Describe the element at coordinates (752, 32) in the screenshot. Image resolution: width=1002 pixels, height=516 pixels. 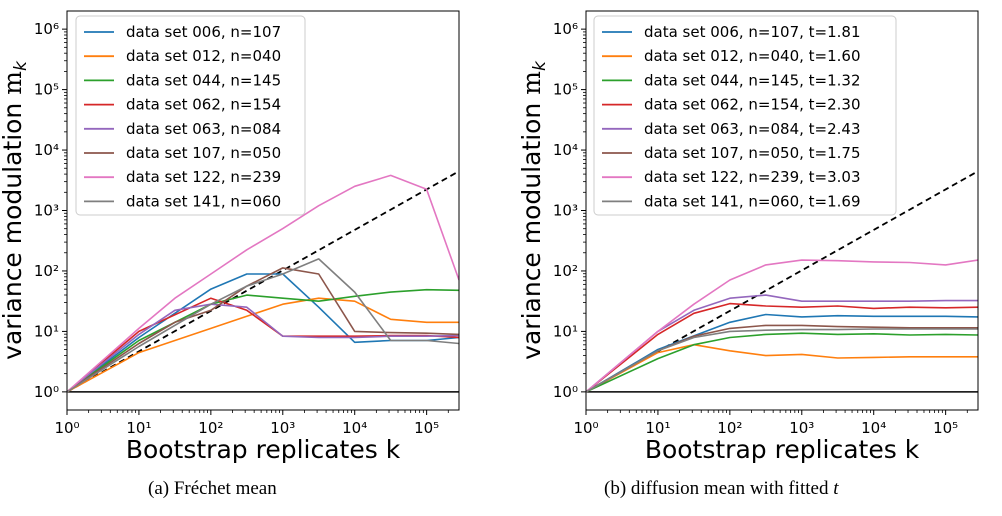
I see `panel-b-legend-label-1: data set 006, n=107, t=1.81` at that location.